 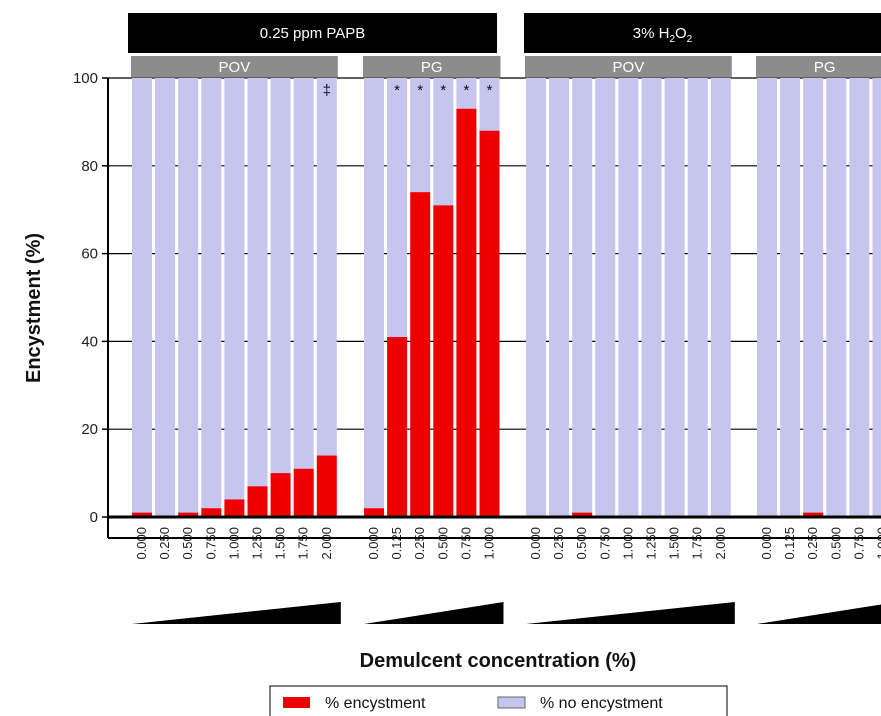 What do you see at coordinates (498, 661) in the screenshot?
I see `x-axis-title: Demulcent concentration (%)` at bounding box center [498, 661].